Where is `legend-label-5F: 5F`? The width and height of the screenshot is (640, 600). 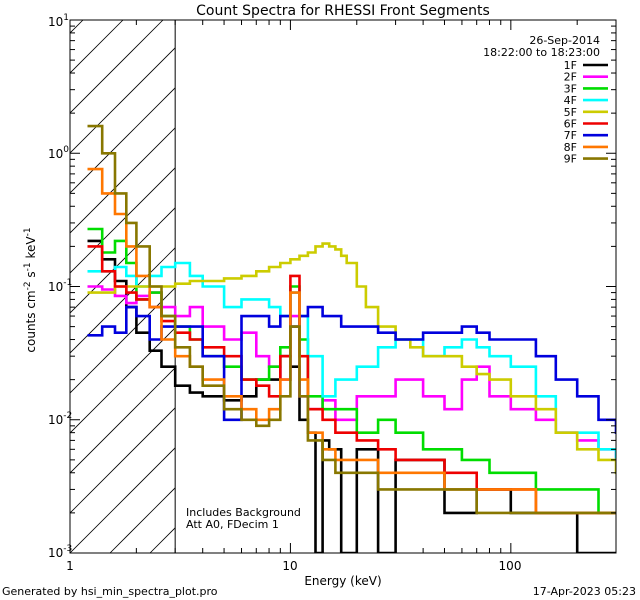 legend-label-5F: 5F is located at coordinates (570, 112).